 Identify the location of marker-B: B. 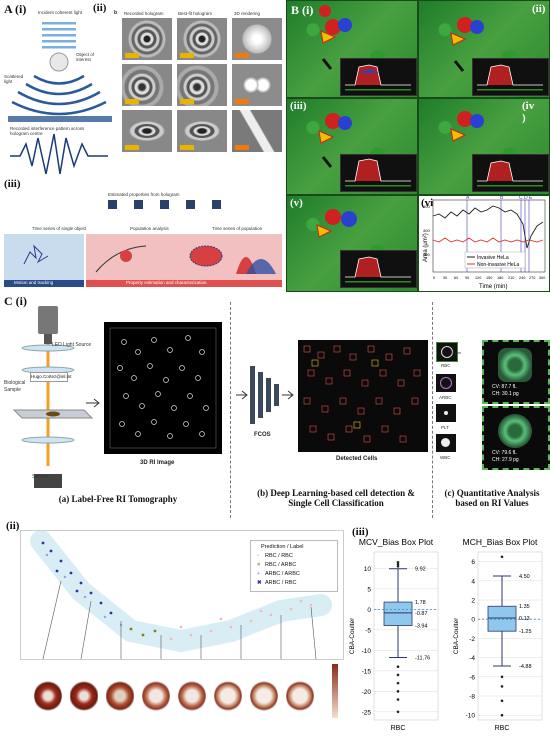
(502, 198).